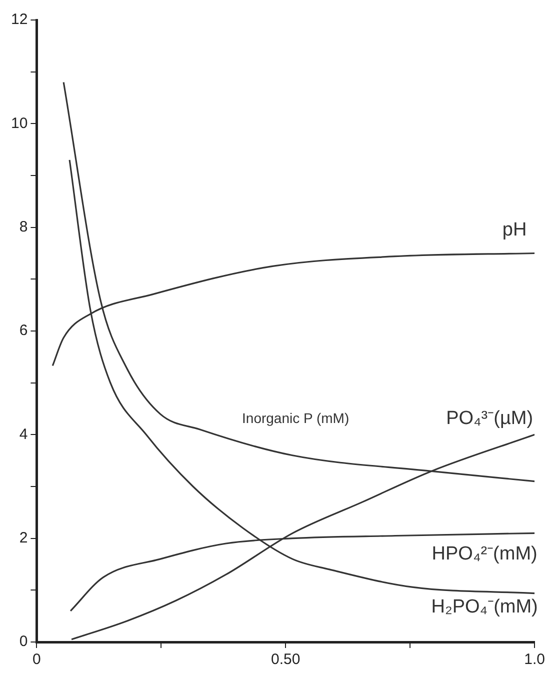 Image resolution: width=556 pixels, height=680 pixels. Describe the element at coordinates (485, 553) in the screenshot. I see `series-label: HPO₄²⁻(mM)` at that location.